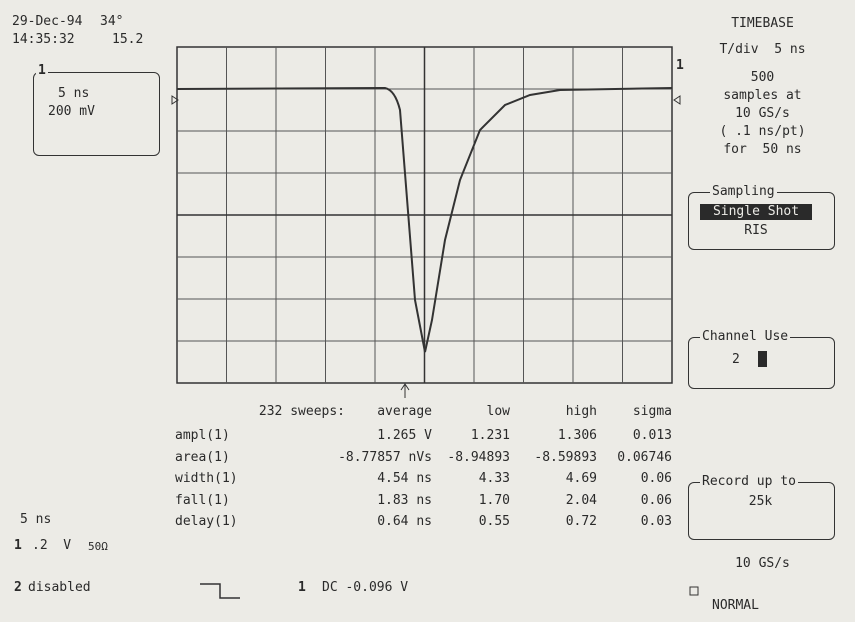 This screenshot has height=622, width=855. I want to click on measure-value: 1.265 V, so click(404, 435).